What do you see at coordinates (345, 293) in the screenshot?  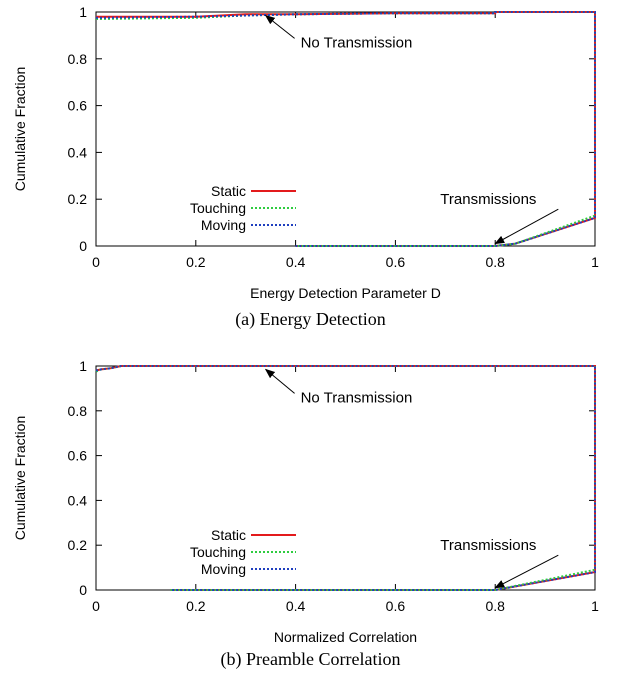 I see `x-axis-label: Energy Detection Parameter D` at bounding box center [345, 293].